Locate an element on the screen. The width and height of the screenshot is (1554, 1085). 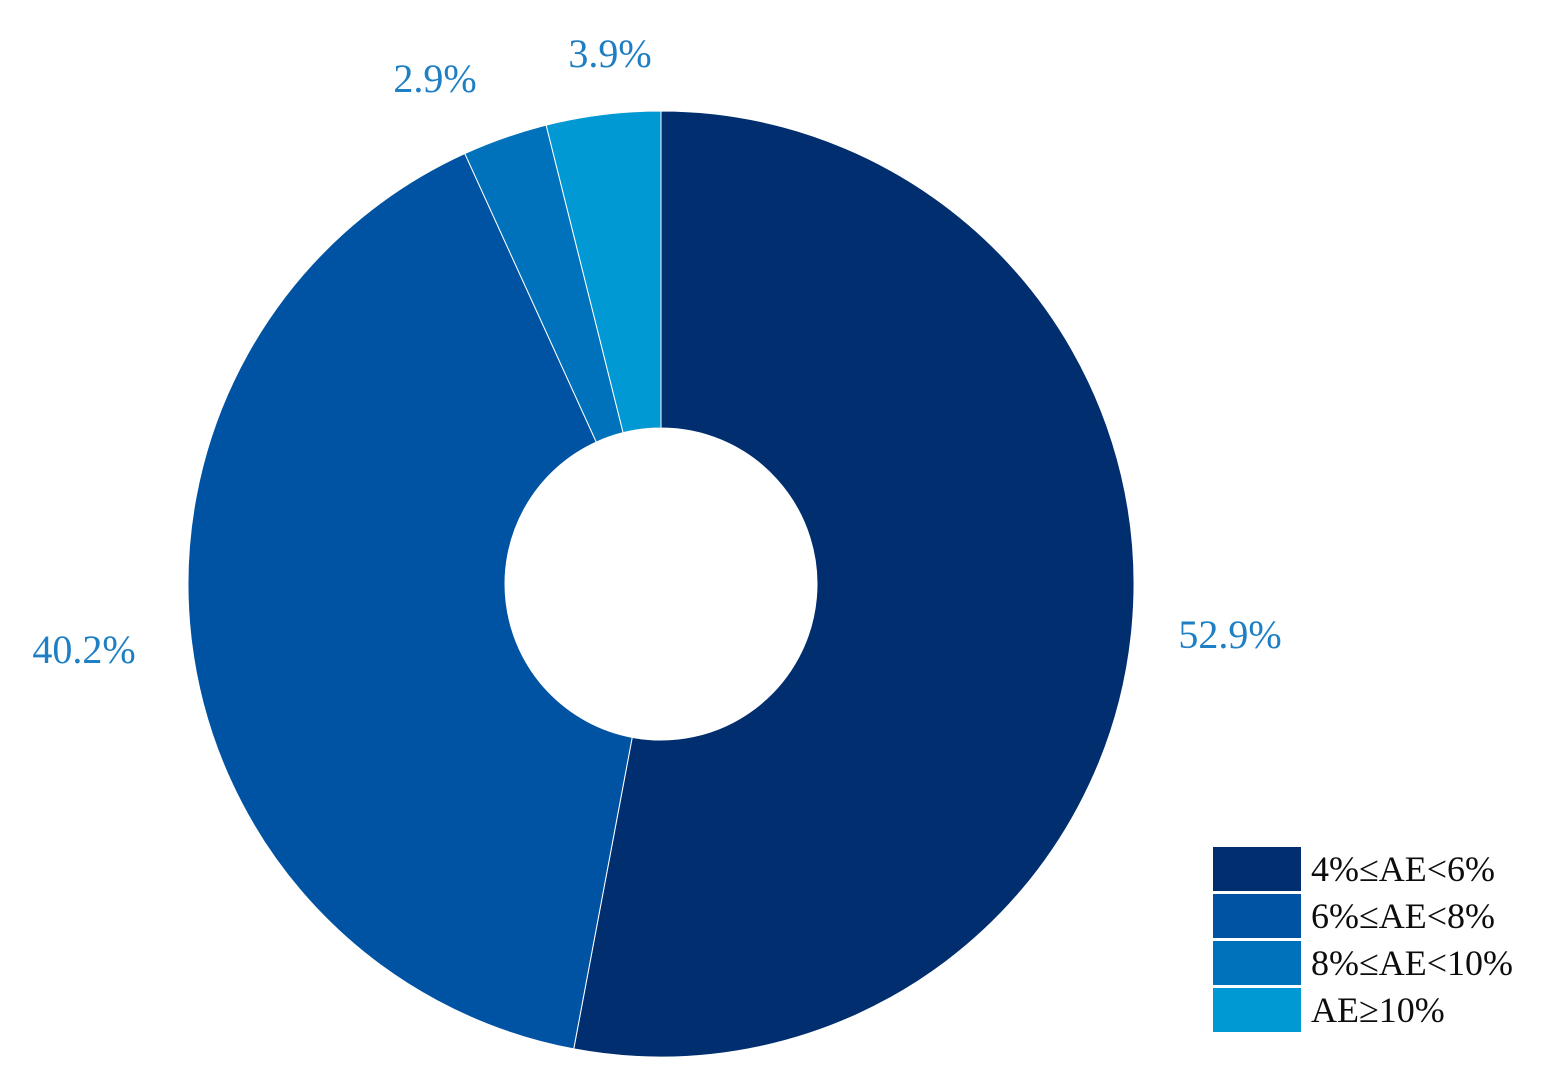
legend-label-1: 4%≤AE<6% is located at coordinates (1403, 869).